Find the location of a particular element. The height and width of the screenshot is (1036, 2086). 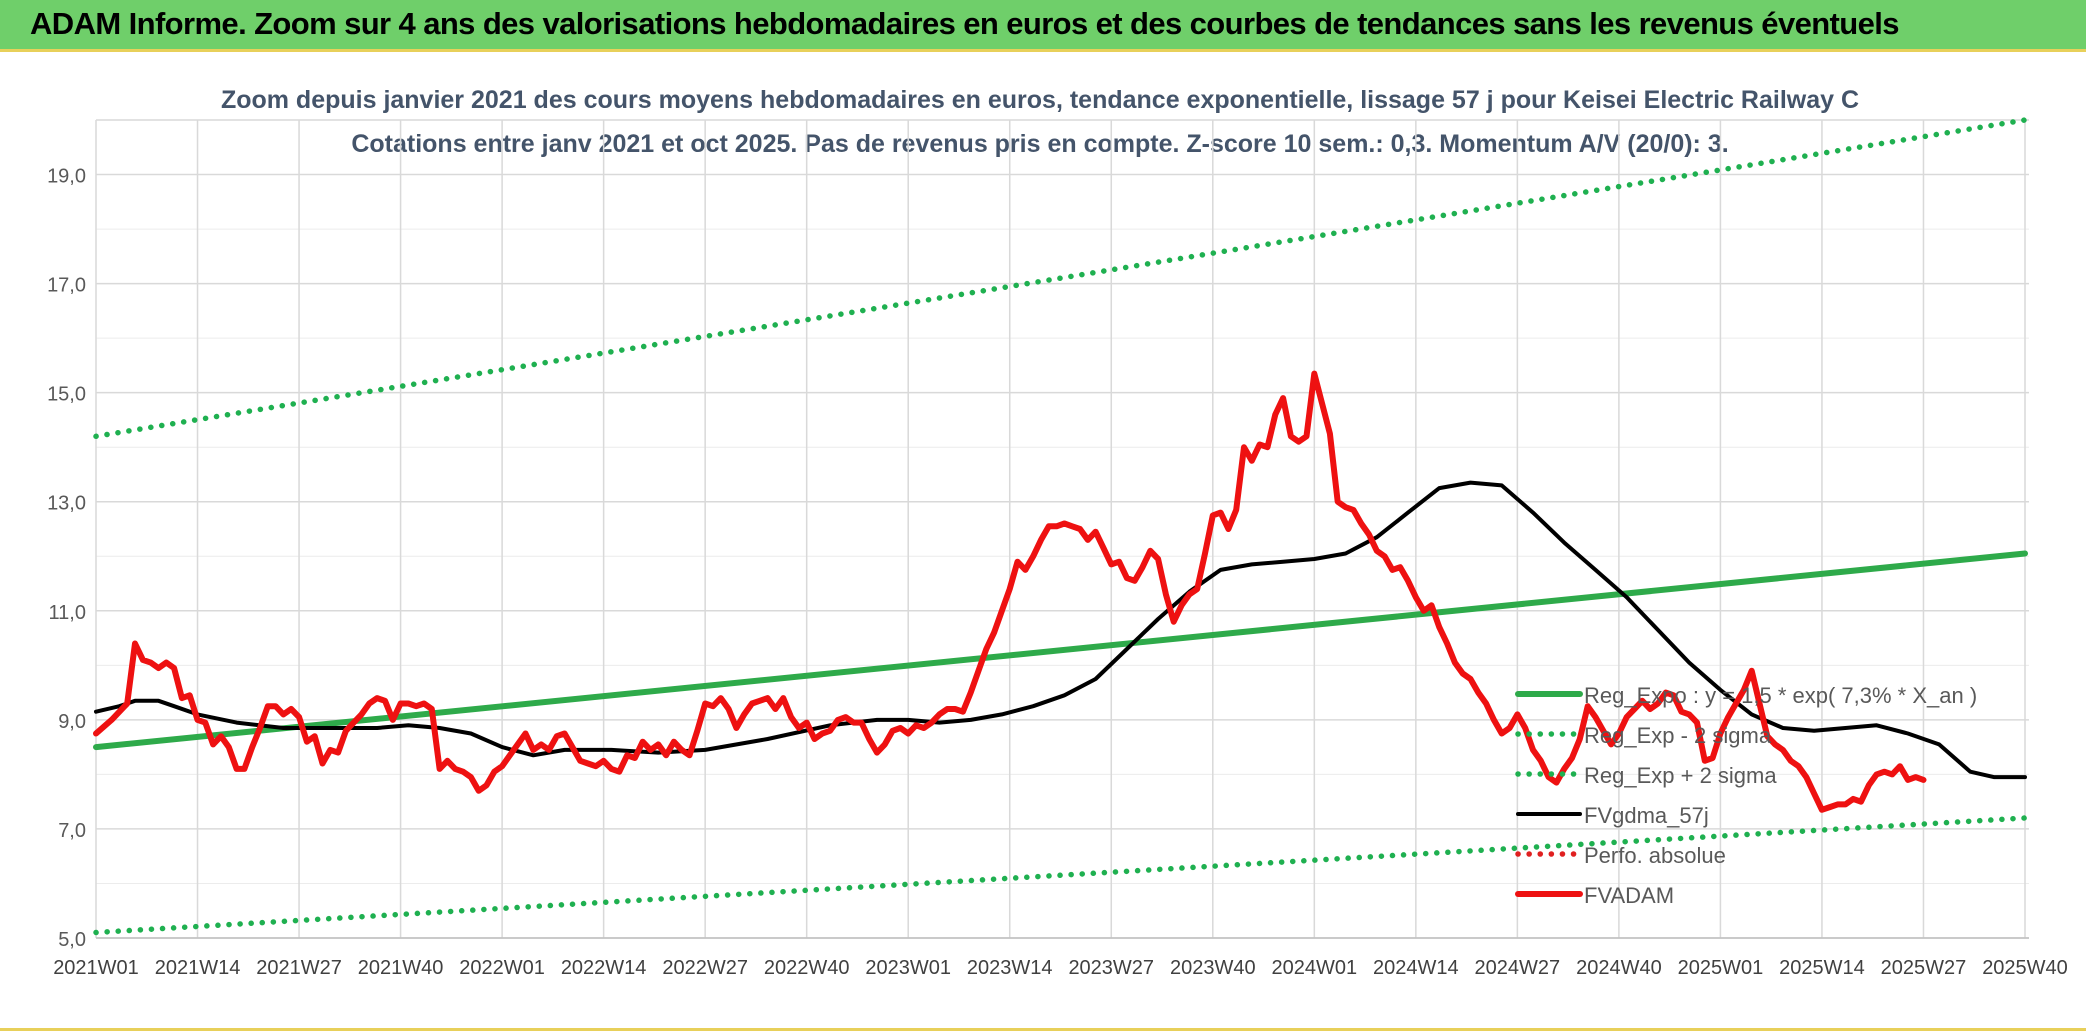

x-tick-label: 2025W27 is located at coordinates (1924, 968).